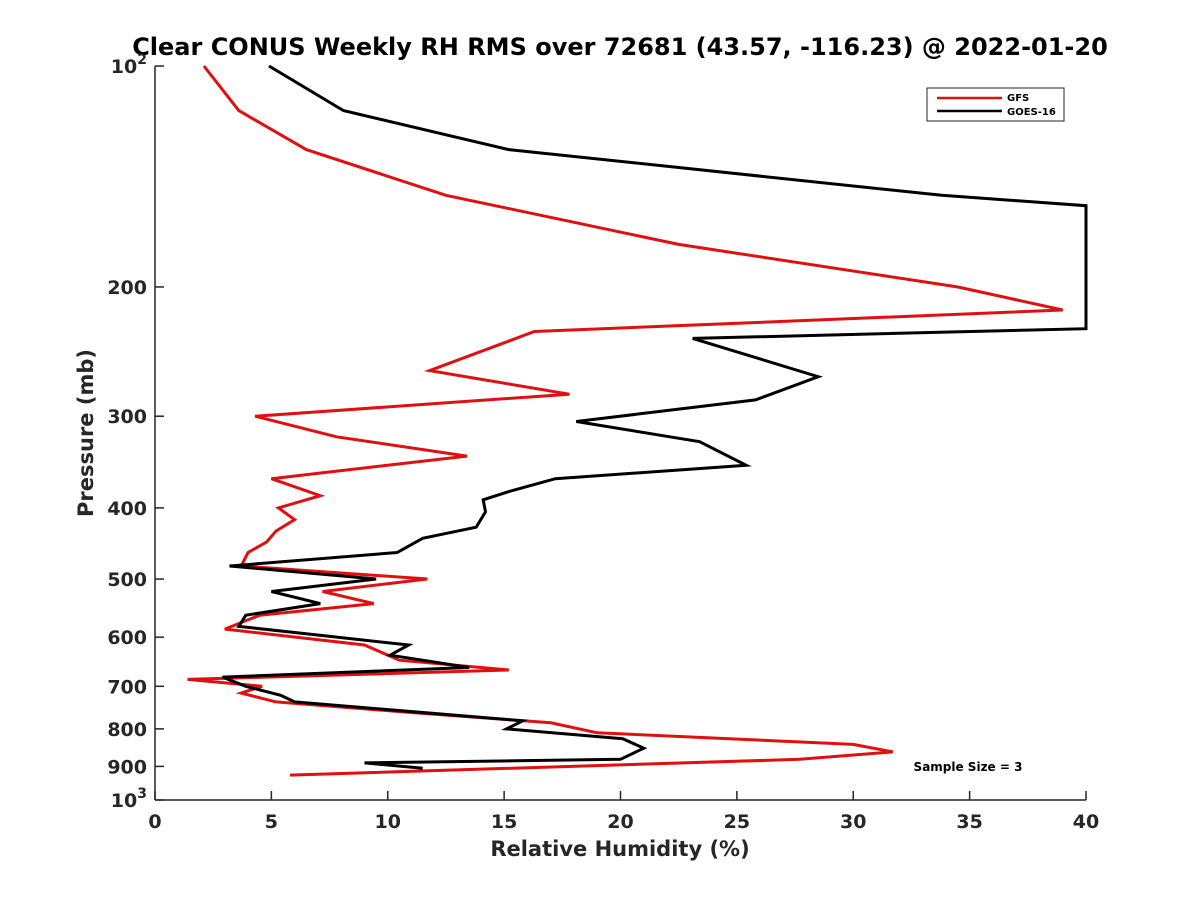 This screenshot has height=900, width=1200. Describe the element at coordinates (271, 822) in the screenshot. I see `x-tick-label: 5` at that location.